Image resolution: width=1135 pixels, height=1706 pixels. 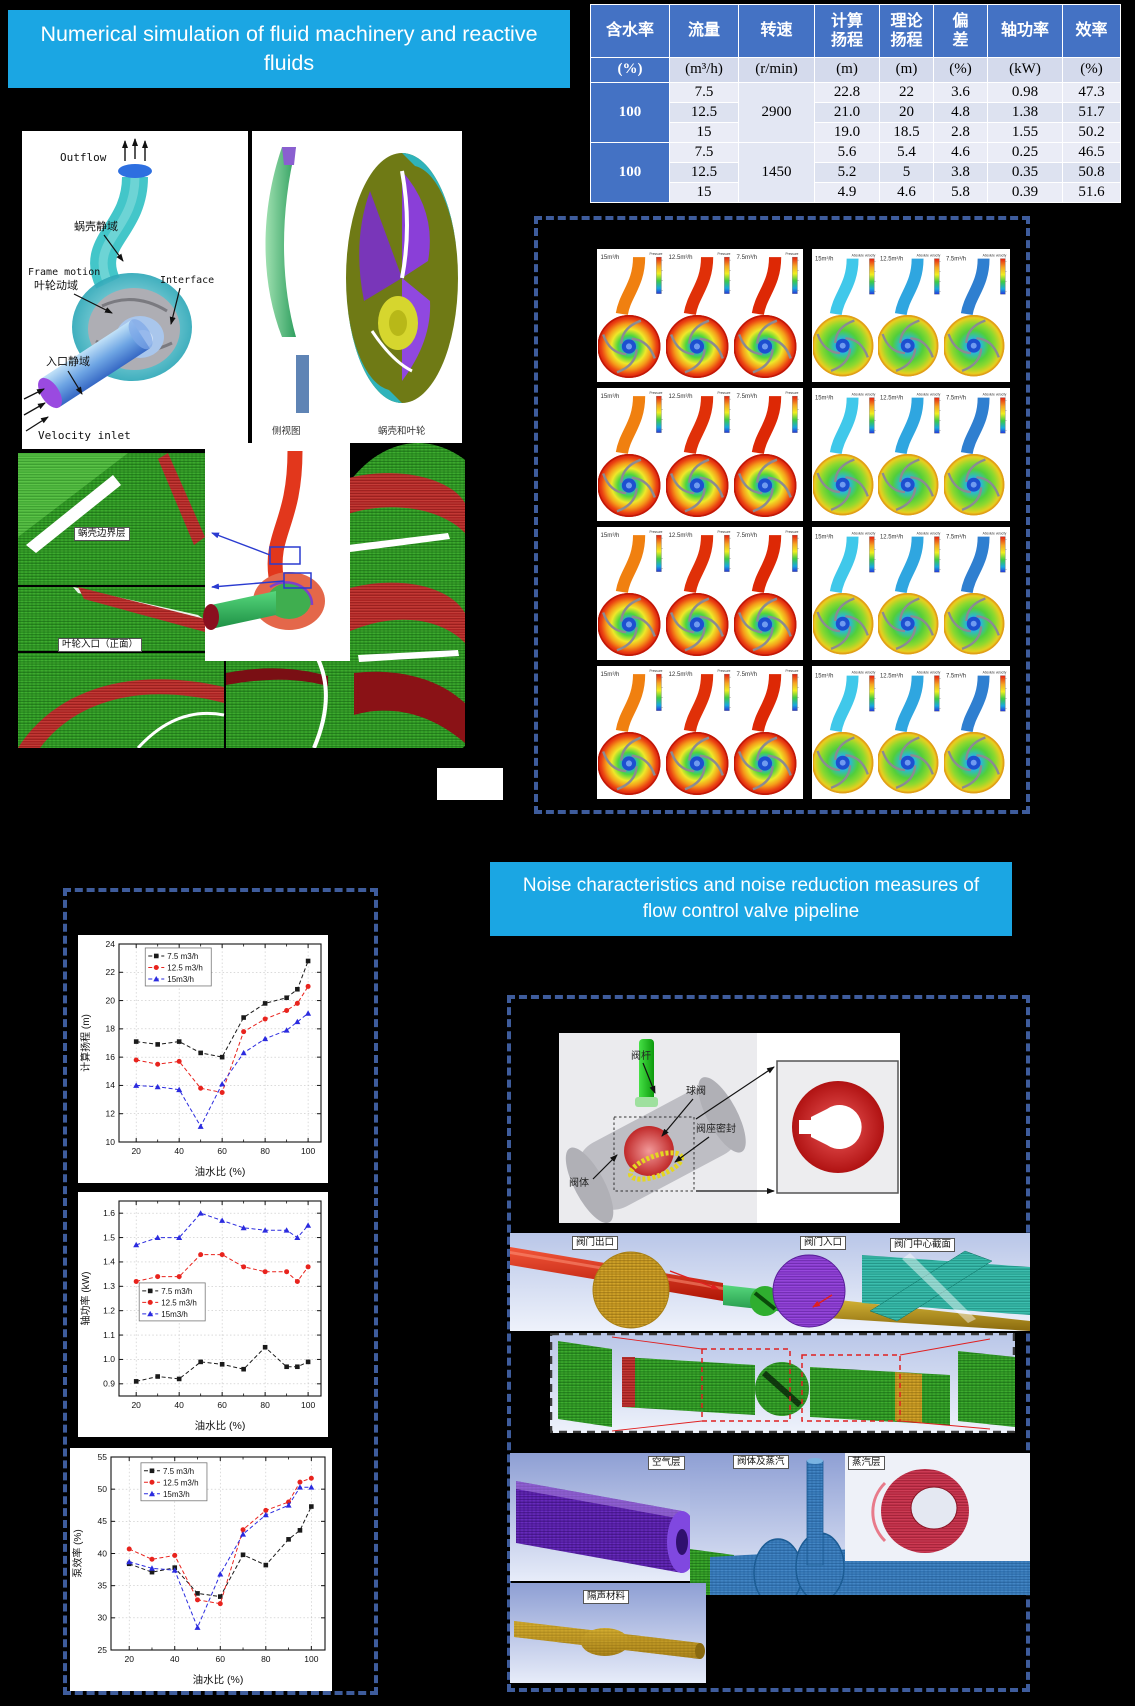 What do you see at coordinates (960, 112) in the screenshot?
I see `deviation-cell: 4.8` at bounding box center [960, 112].